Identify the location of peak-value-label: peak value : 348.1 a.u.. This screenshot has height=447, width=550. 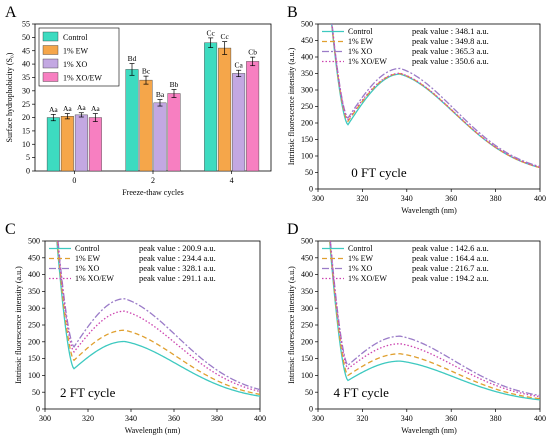
(450, 31).